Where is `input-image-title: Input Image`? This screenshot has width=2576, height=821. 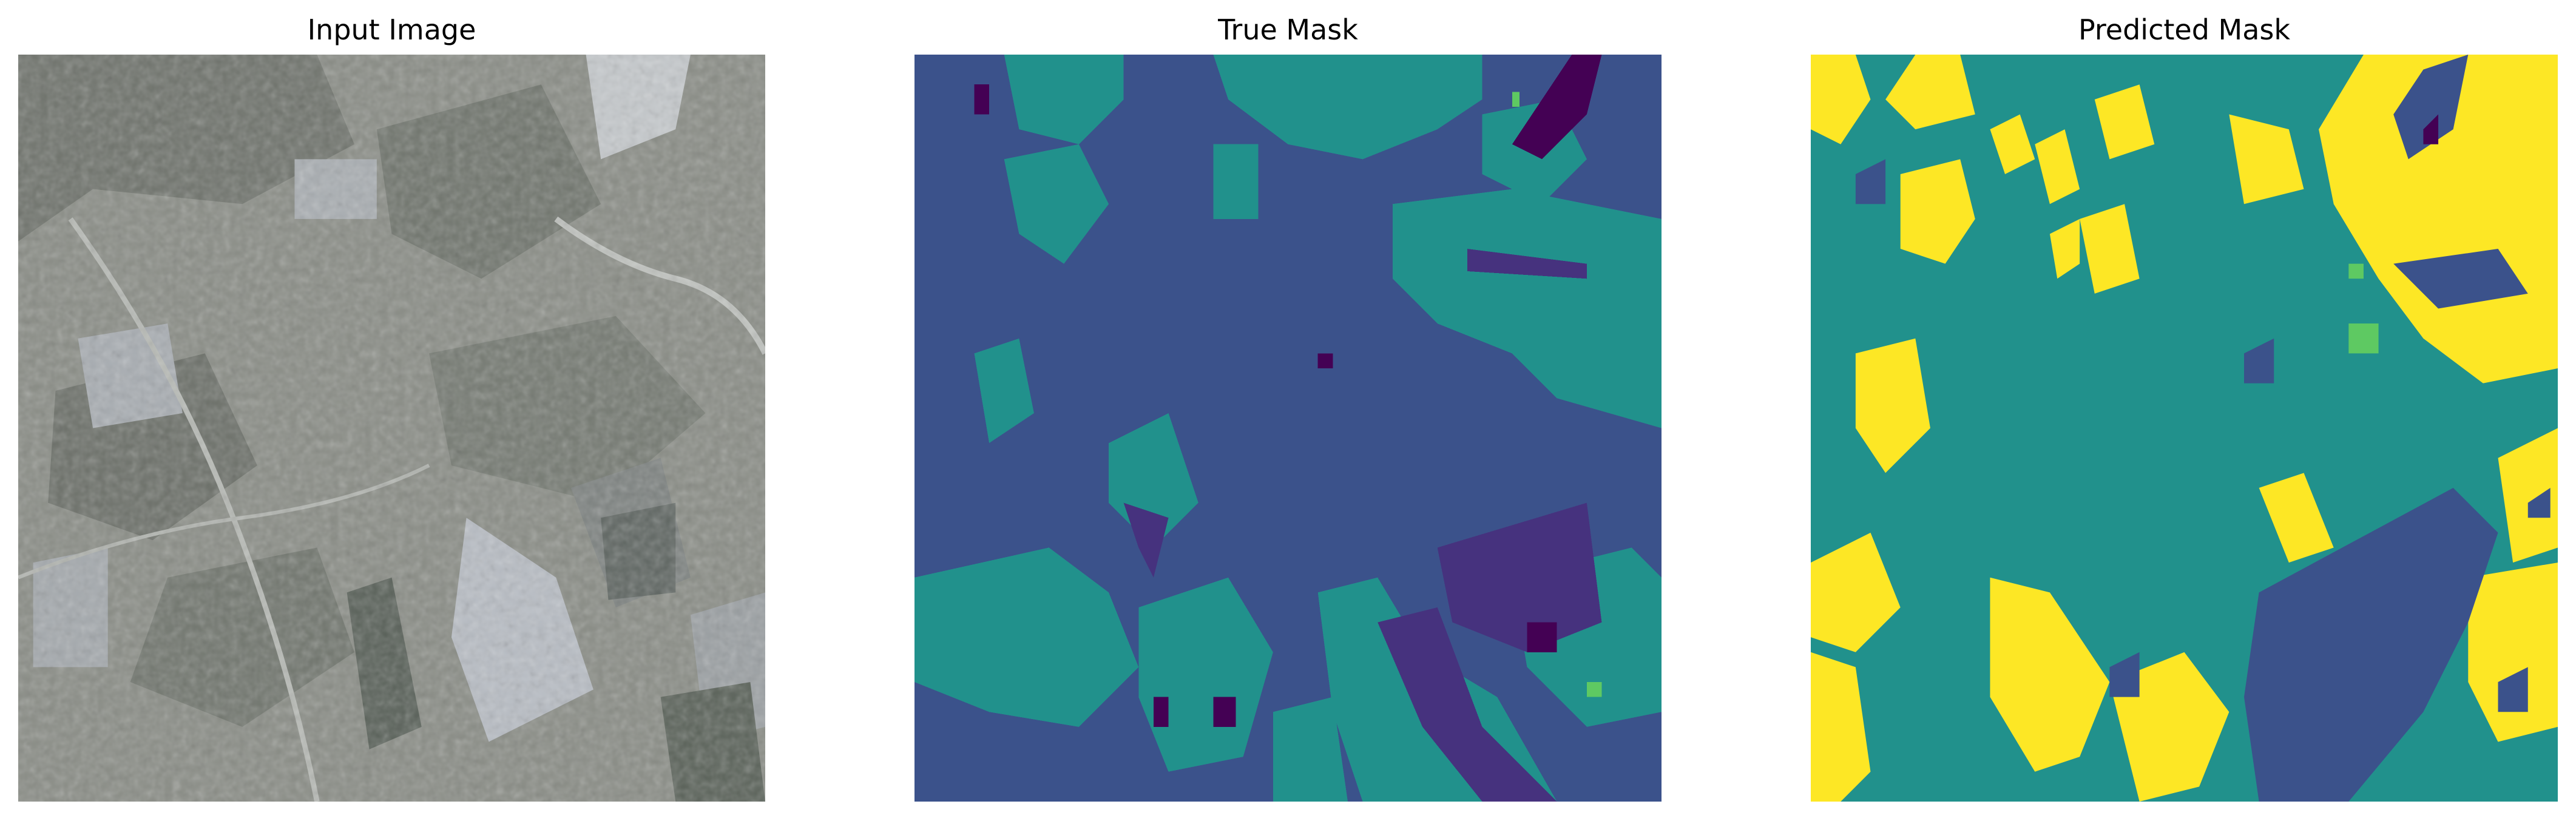 input-image-title: Input Image is located at coordinates (391, 29).